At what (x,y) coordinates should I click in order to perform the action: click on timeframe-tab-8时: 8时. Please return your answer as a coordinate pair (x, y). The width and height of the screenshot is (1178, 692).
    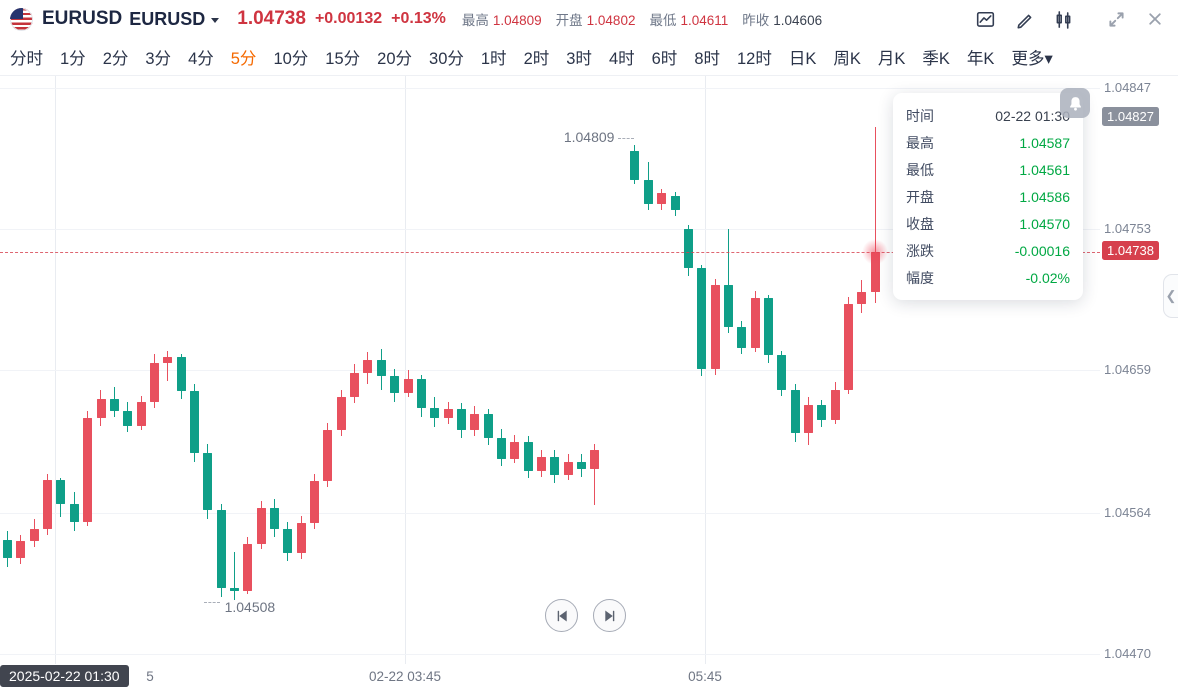
    Looking at the image, I should click on (707, 58).